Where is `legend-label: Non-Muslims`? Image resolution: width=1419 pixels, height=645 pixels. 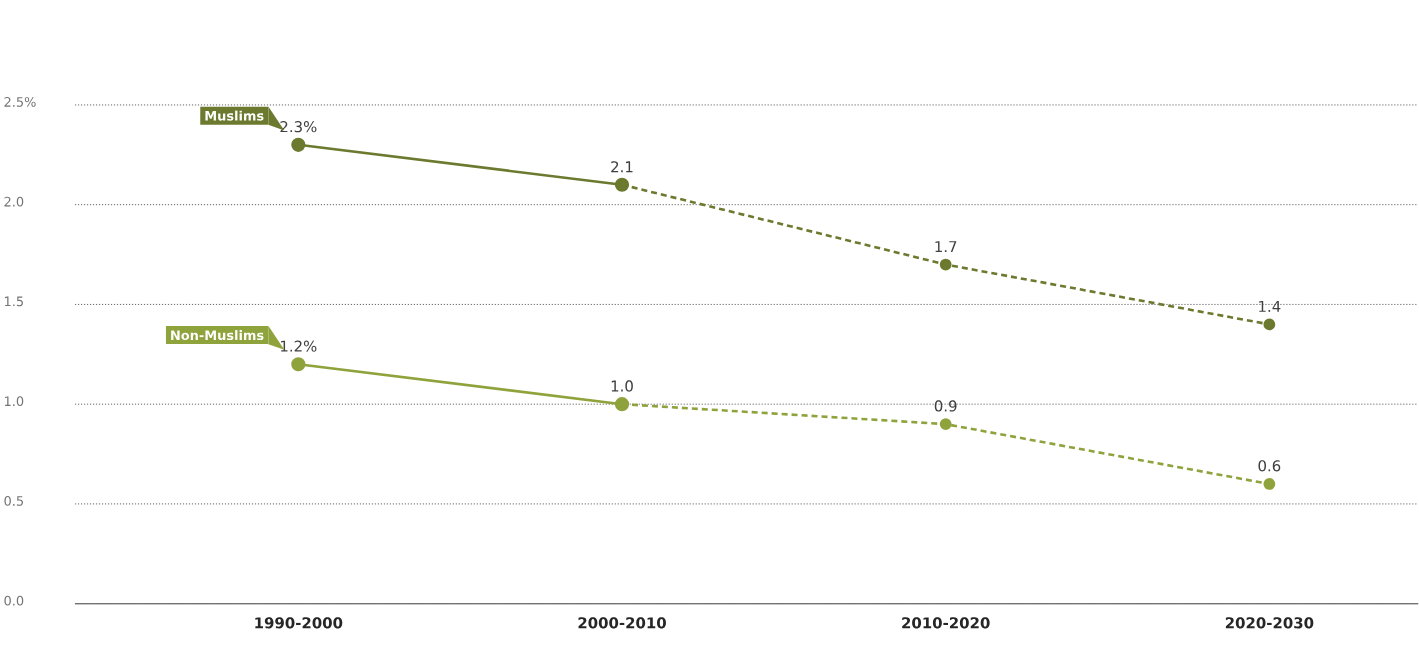 legend-label: Non-Muslims is located at coordinates (217, 335).